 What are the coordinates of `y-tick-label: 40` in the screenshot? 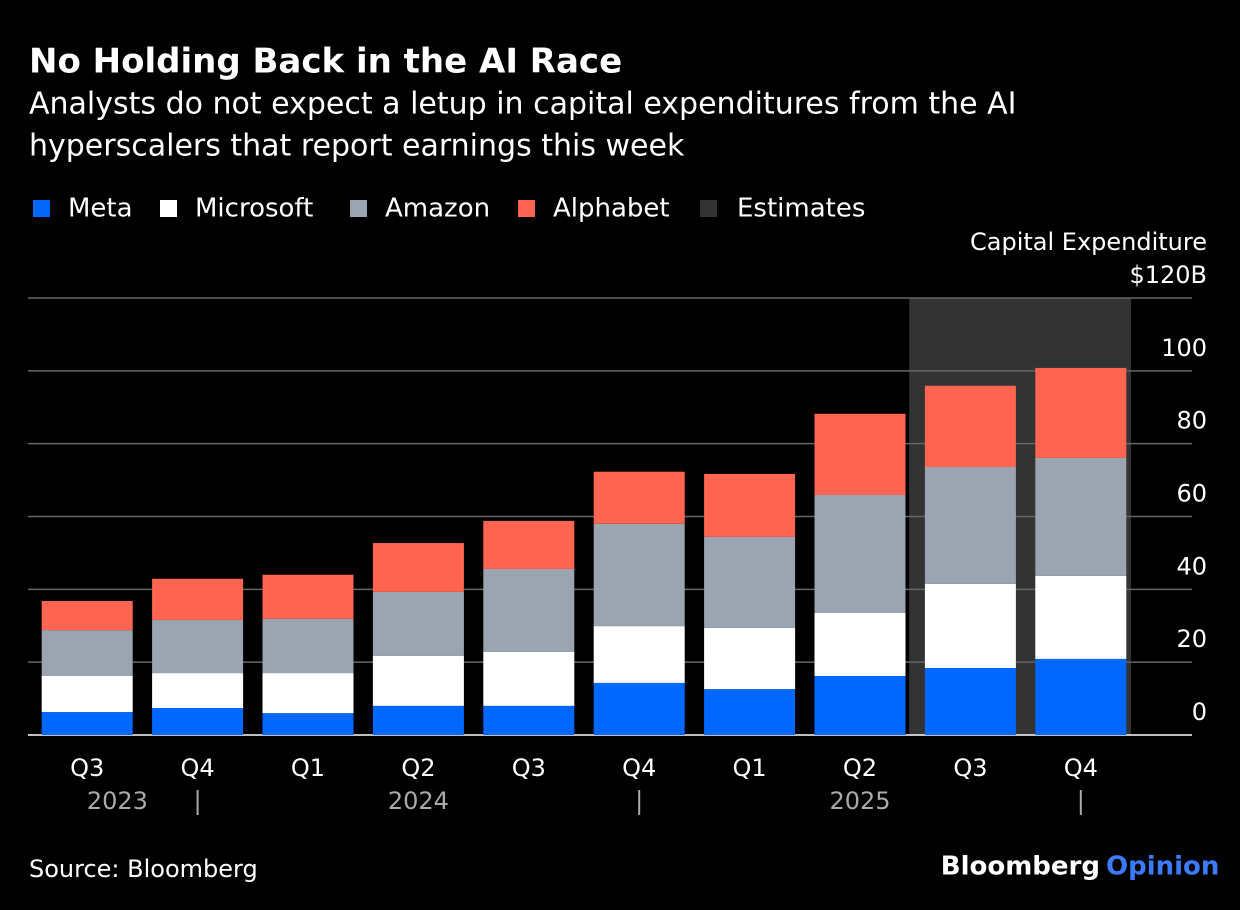 It's located at (1191, 566).